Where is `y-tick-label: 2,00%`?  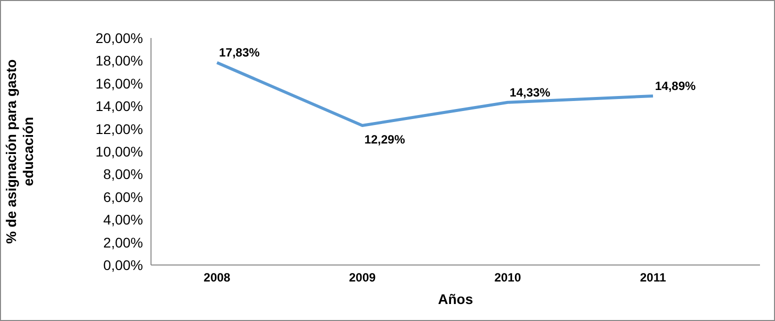 y-tick-label: 2,00% is located at coordinates (123, 242).